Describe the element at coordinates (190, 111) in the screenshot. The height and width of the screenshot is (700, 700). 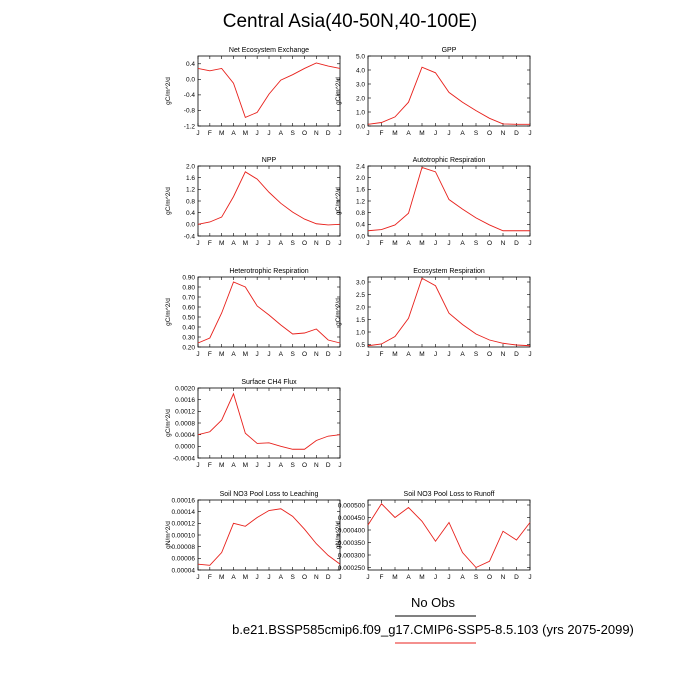
I see `y-tick-label: -0.8` at that location.